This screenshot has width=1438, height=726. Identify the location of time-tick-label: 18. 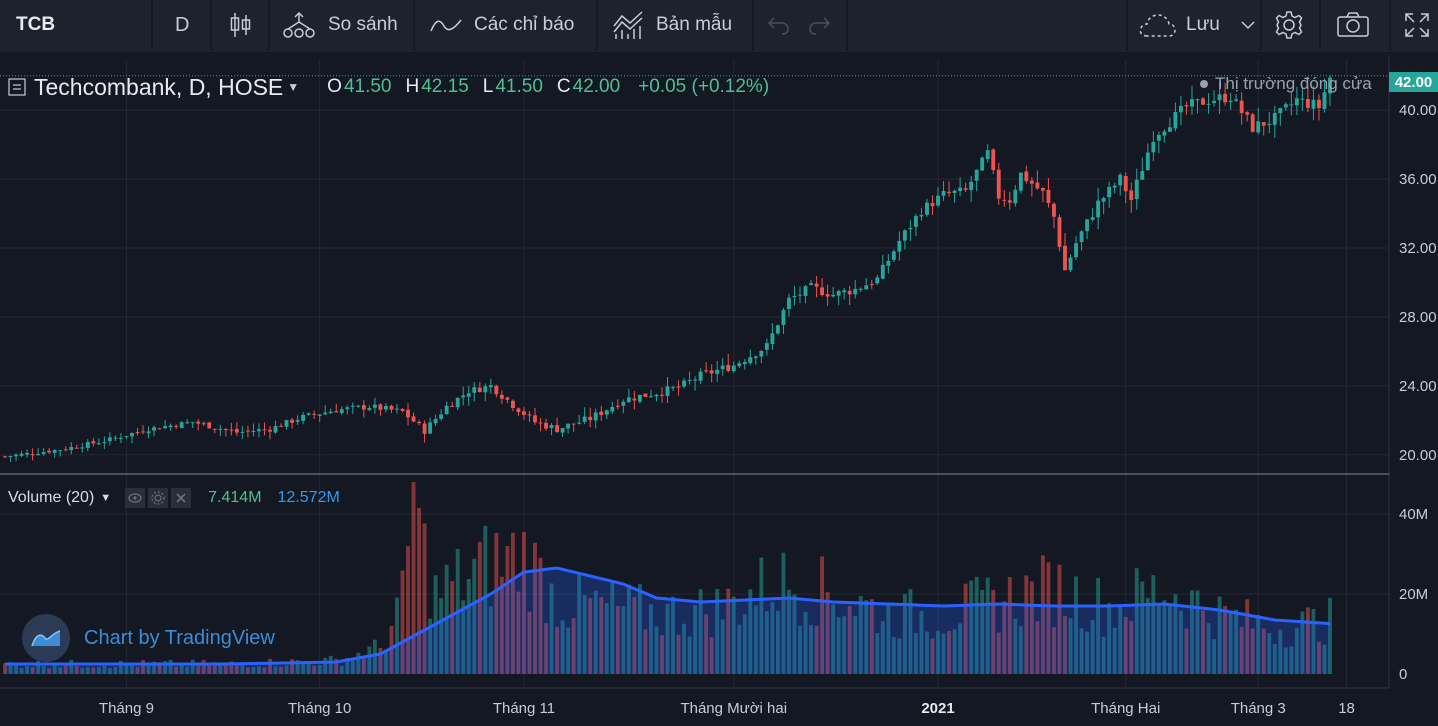
(1346, 708).